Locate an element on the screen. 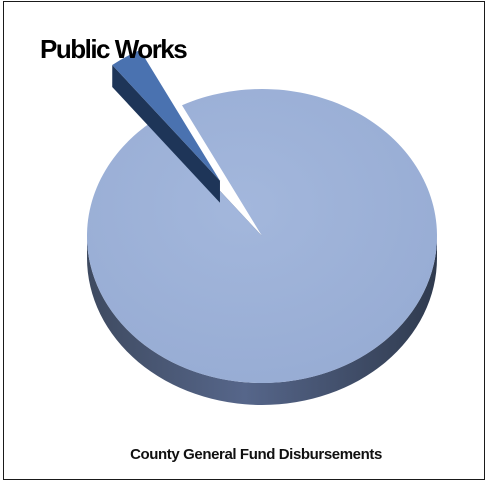 This screenshot has width=490, height=483. pie-slice-public-works is located at coordinates (166, 126).